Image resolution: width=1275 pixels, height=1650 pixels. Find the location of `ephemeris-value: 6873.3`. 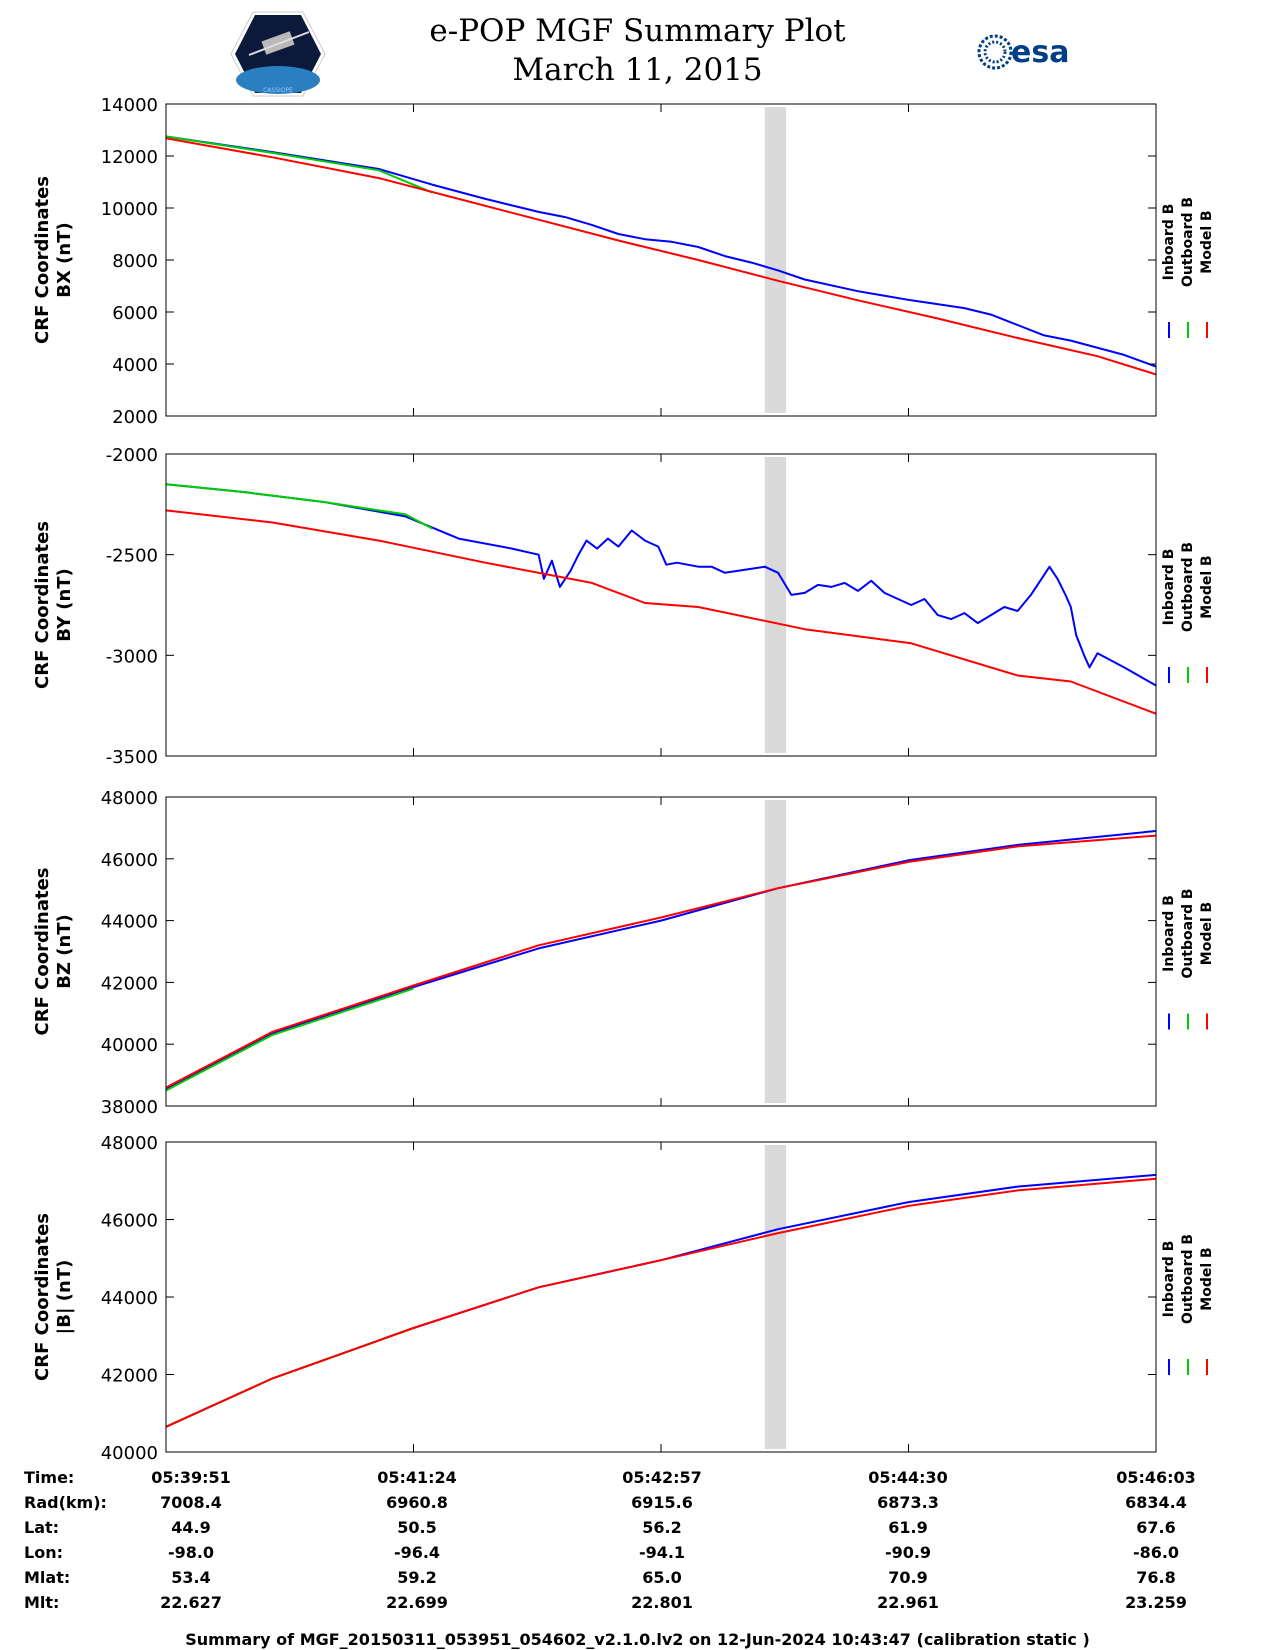

ephemeris-value: 6873.3 is located at coordinates (908, 1502).